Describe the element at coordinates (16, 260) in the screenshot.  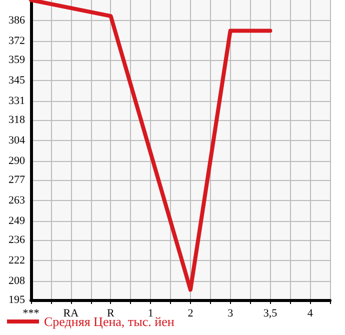
I see `y-tick-label: 222` at that location.